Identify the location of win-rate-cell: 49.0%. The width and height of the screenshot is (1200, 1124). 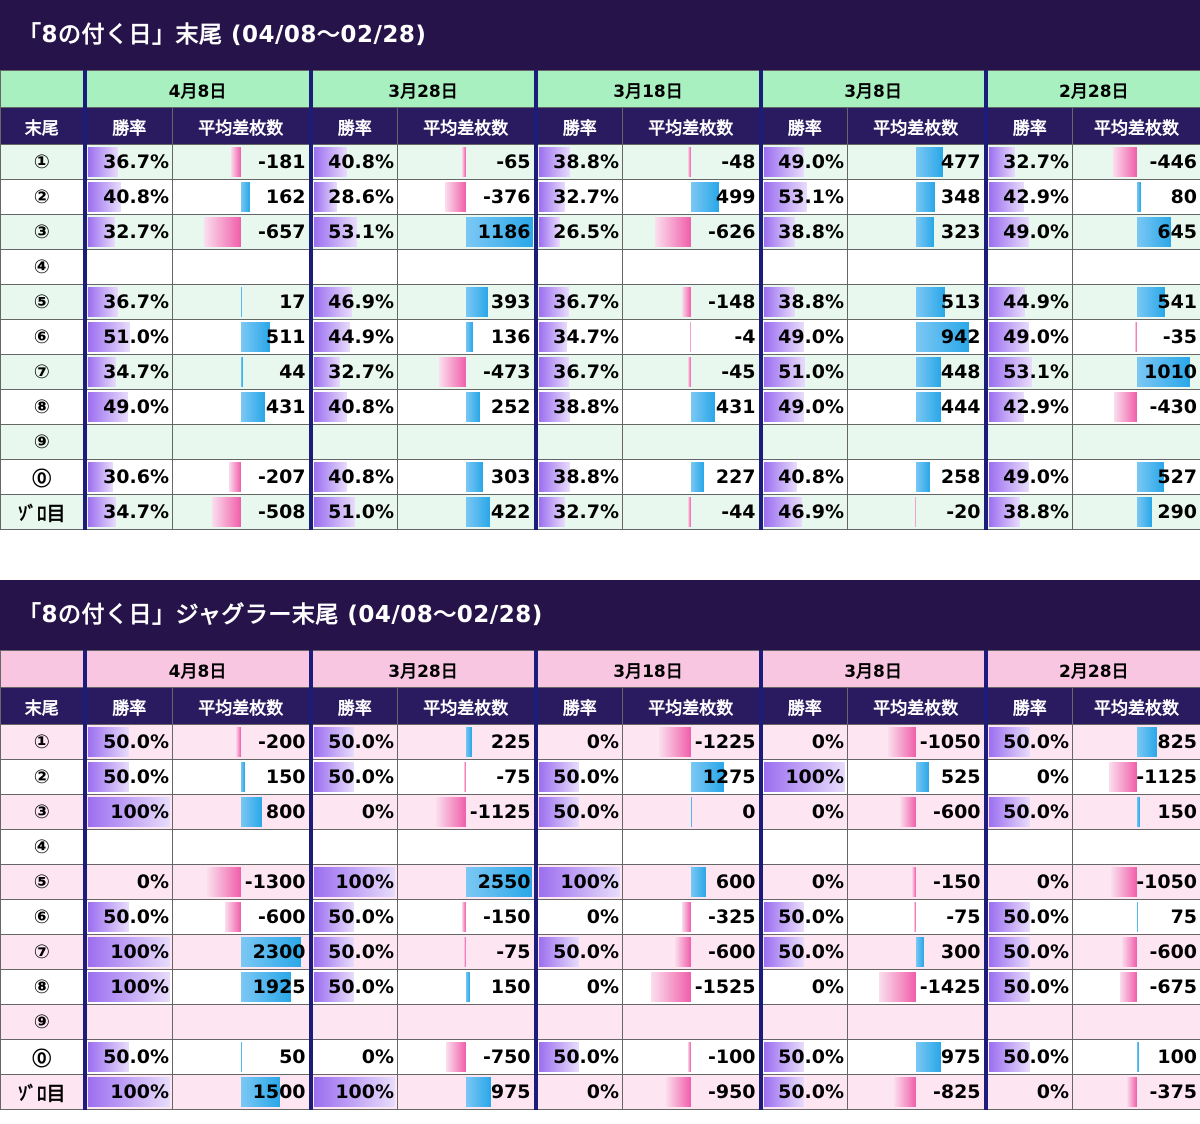
(1028, 337).